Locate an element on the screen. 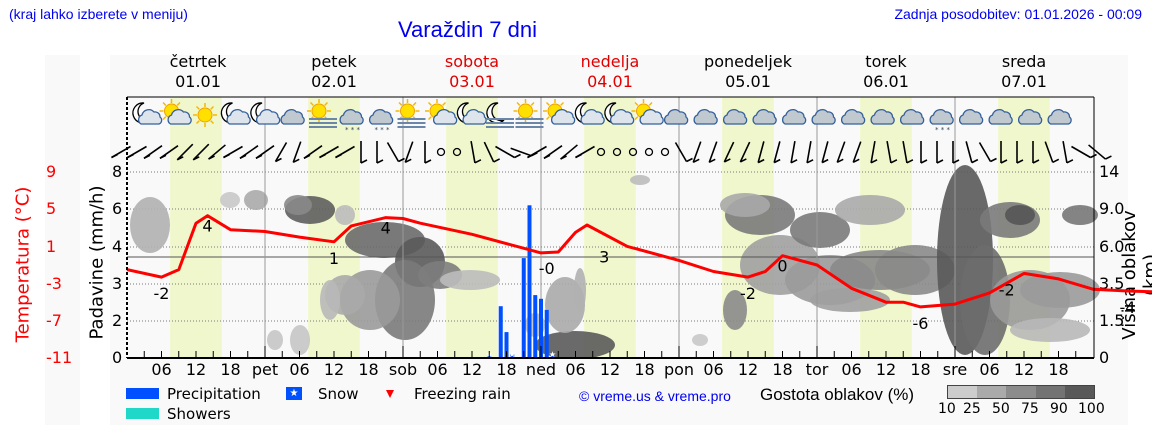  temperature-label: -4 is located at coordinates (1128, 307).